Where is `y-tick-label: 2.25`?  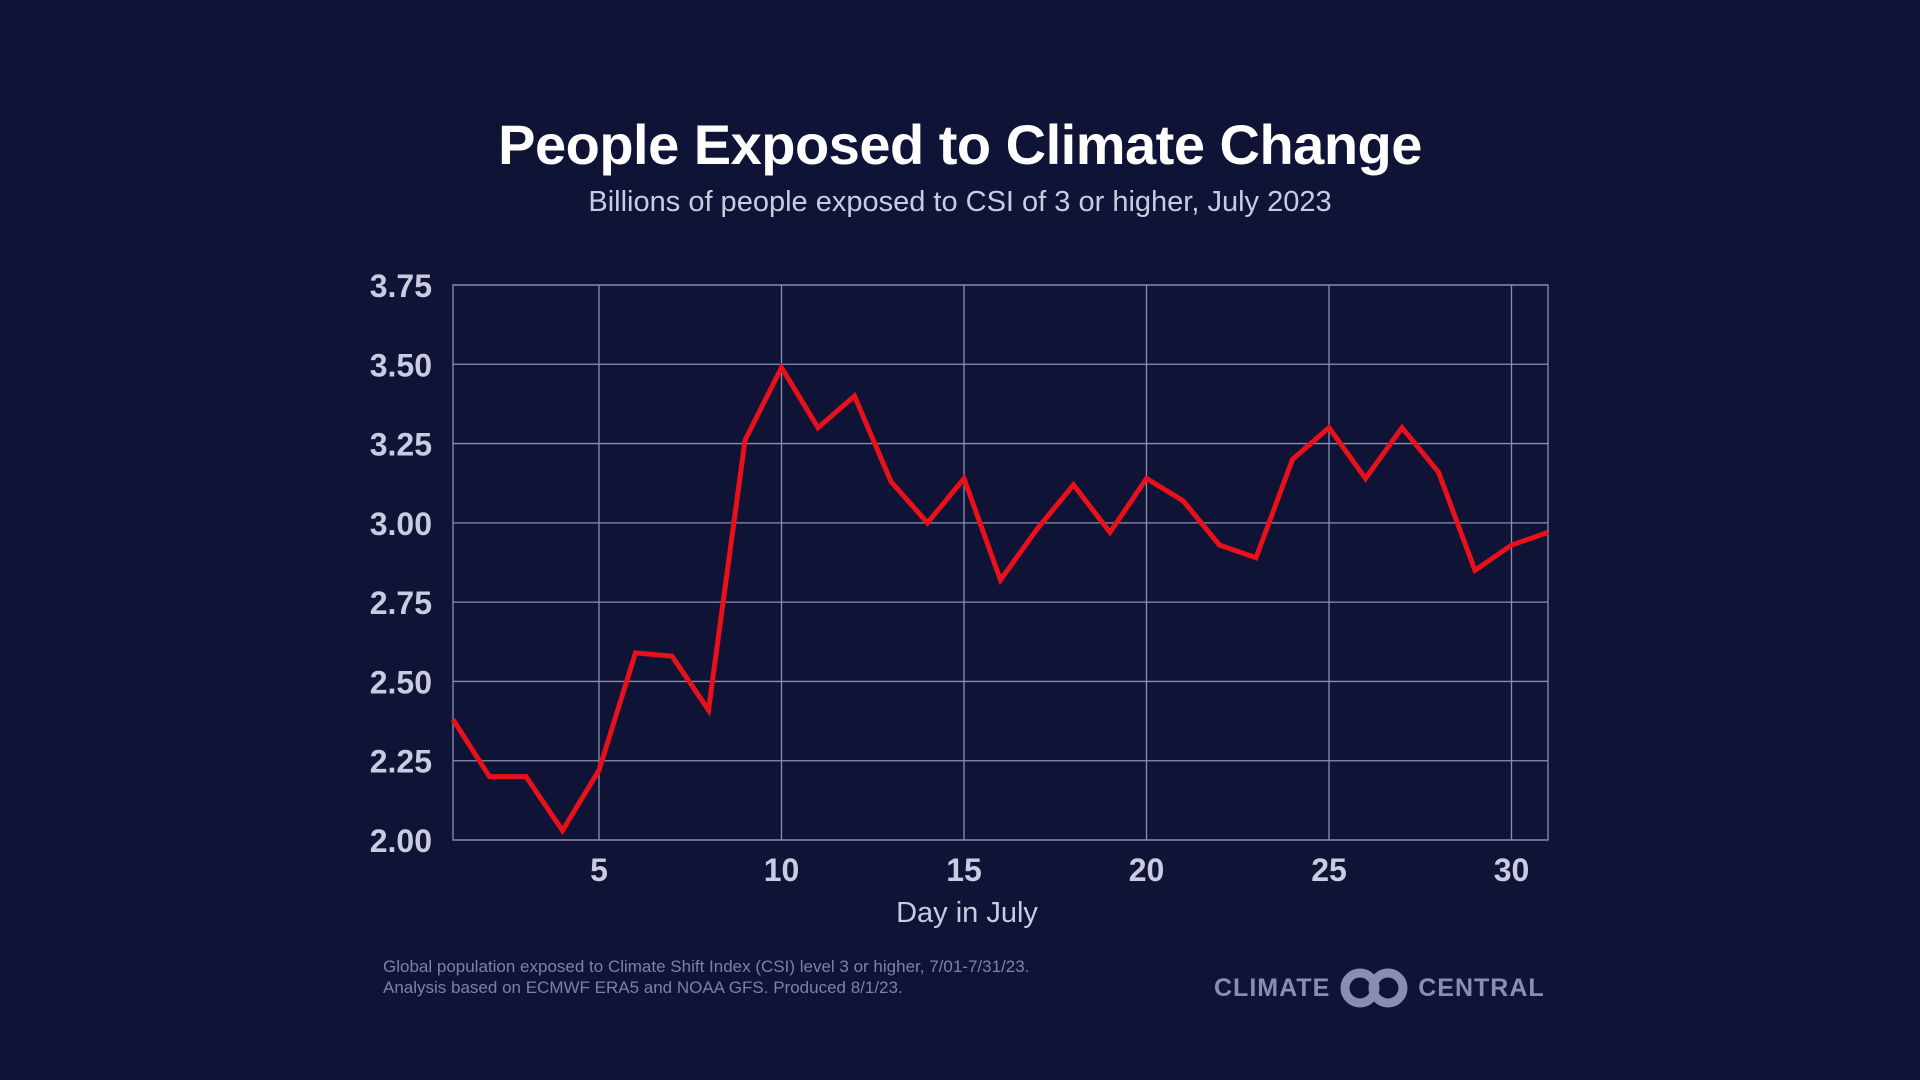
y-tick-label: 2.25 is located at coordinates (401, 762).